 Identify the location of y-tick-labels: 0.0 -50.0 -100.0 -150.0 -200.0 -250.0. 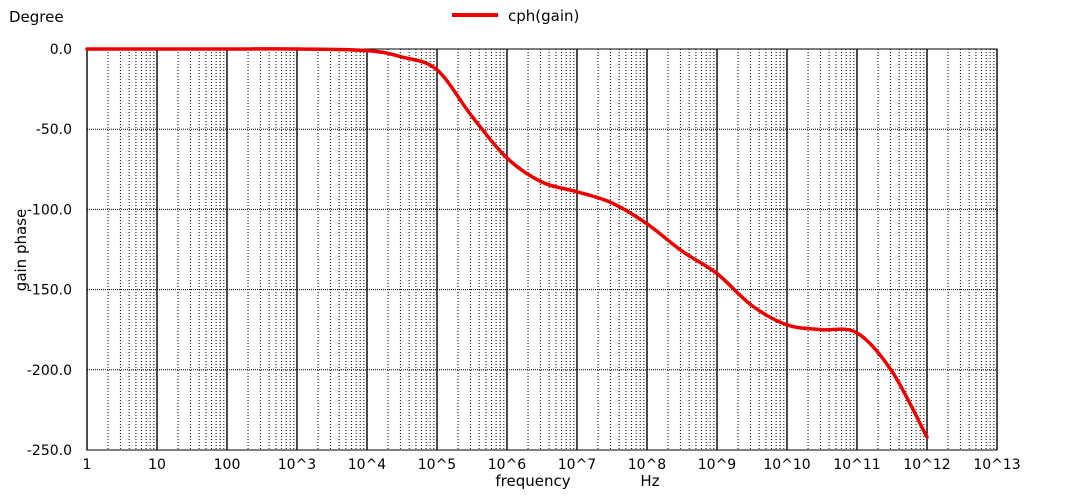
(49, 250).